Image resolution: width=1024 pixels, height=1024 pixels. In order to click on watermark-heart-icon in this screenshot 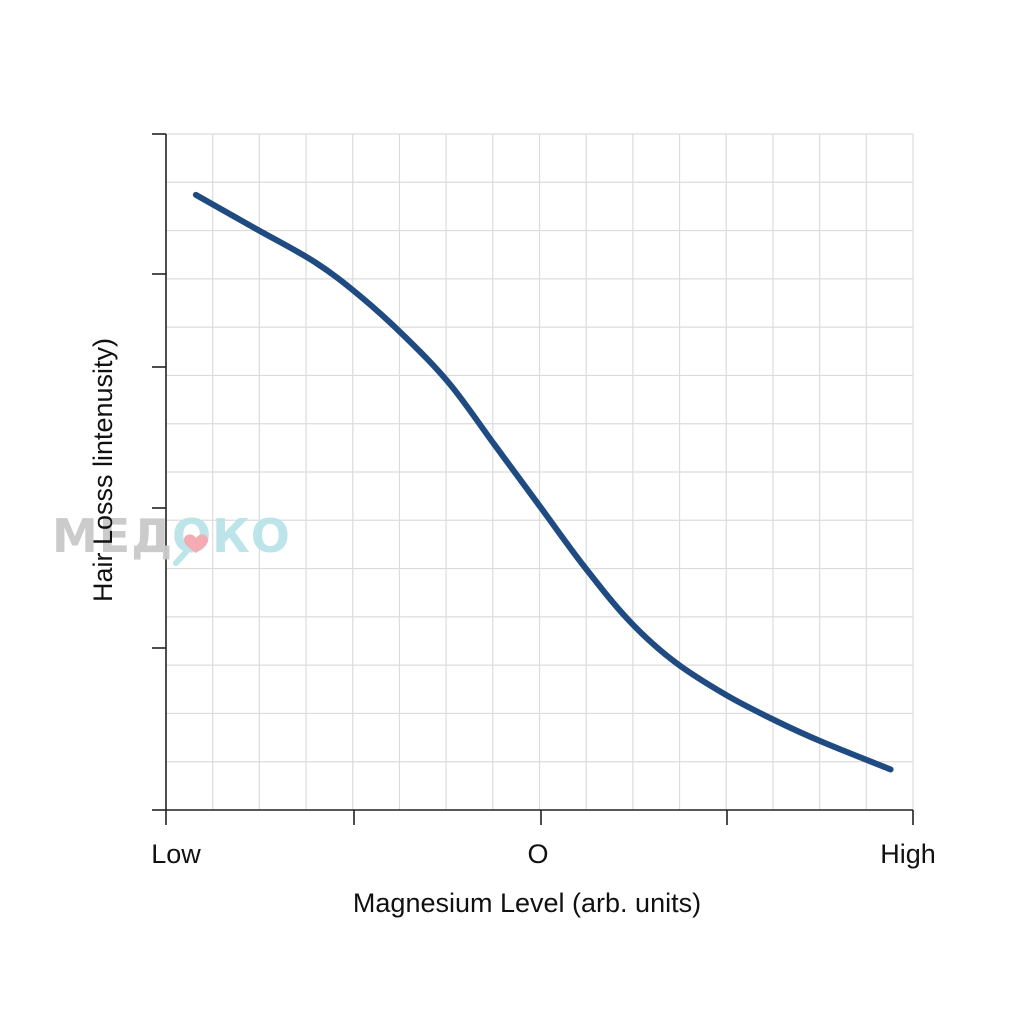, I will do `click(196, 543)`.